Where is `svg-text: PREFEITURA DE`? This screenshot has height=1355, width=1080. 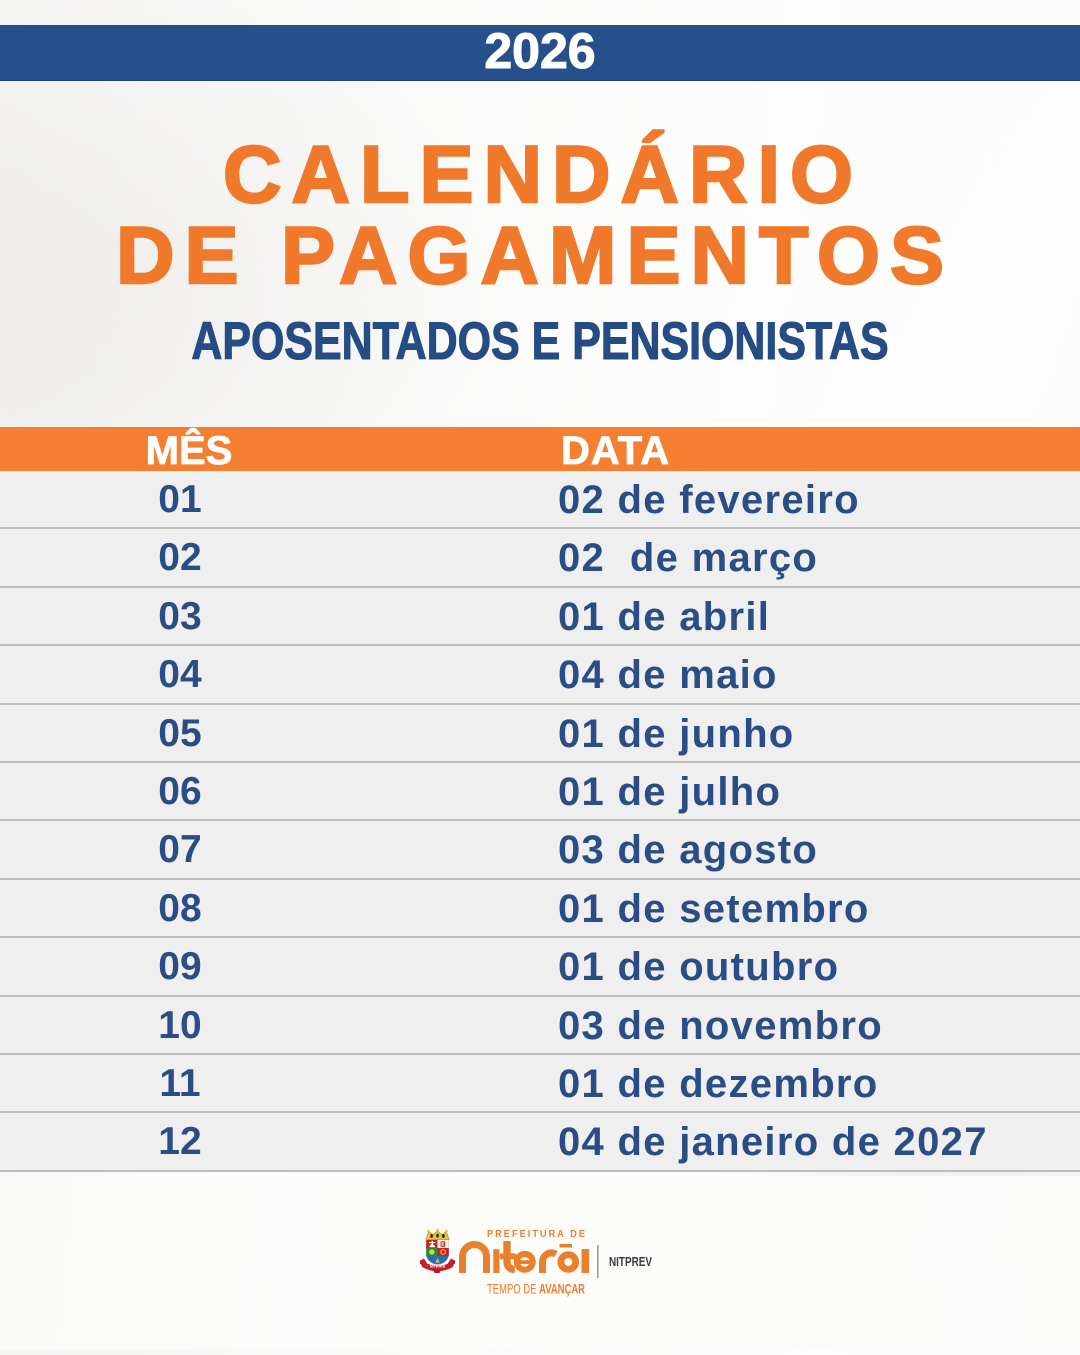
svg-text: PREFEITURA DE is located at coordinates (537, 1234).